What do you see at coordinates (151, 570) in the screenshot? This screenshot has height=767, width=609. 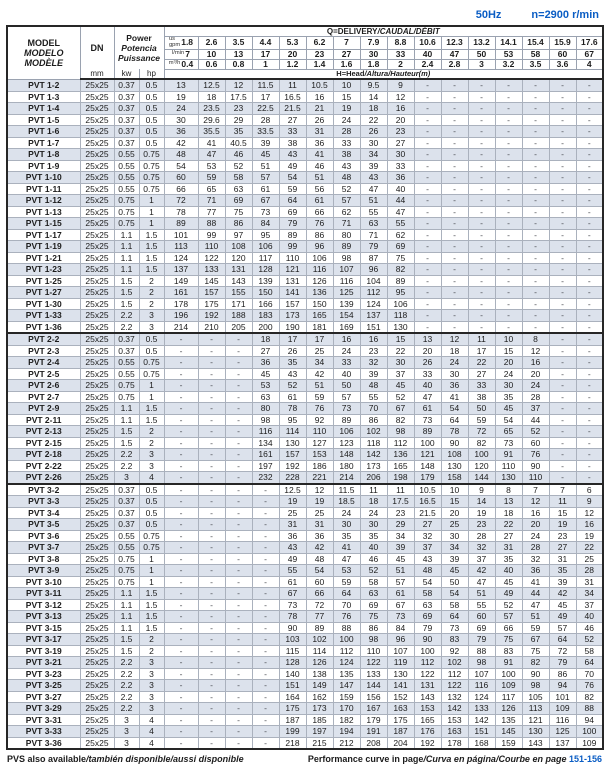 I see `hp-cell: 1` at bounding box center [151, 570].